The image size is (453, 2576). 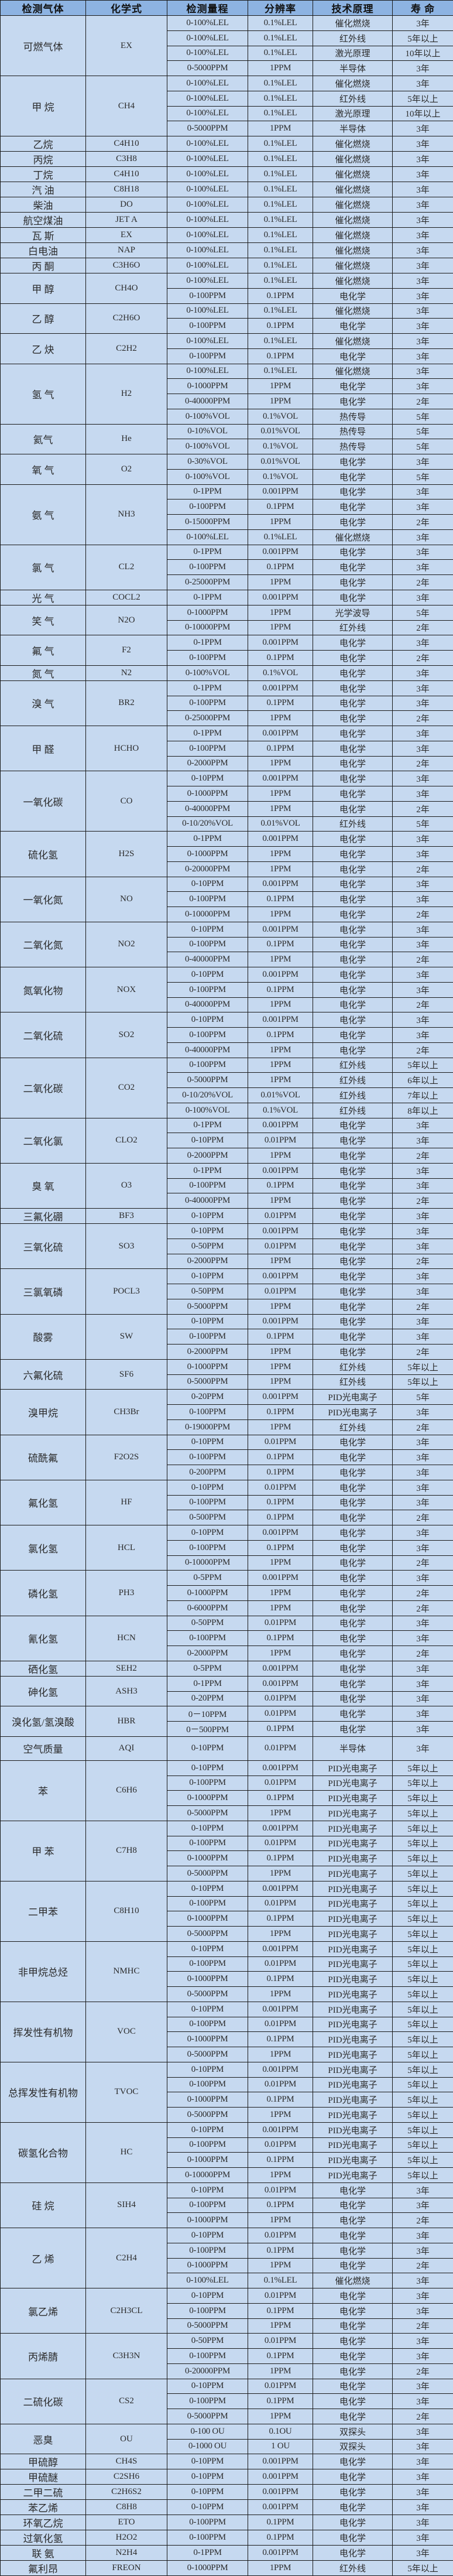 I want to click on technology-cell: 红外线, so click(x=353, y=2568).